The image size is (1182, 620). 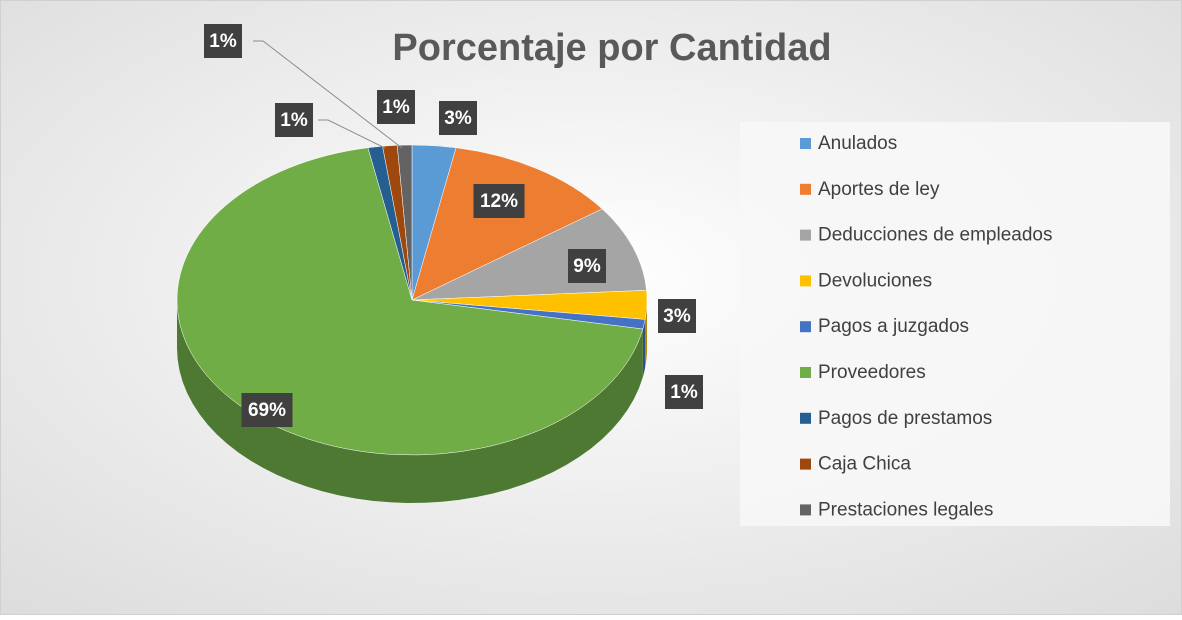 I want to click on legend-label: Anulados, so click(x=857, y=143).